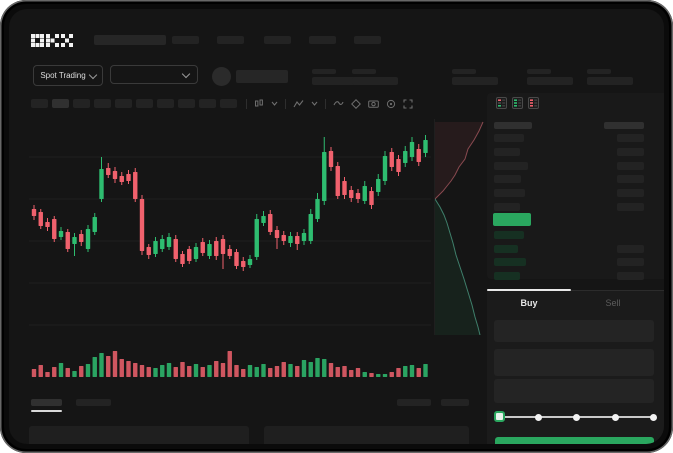 The image size is (673, 453). I want to click on bottom-tab-active-underline, so click(46, 411).